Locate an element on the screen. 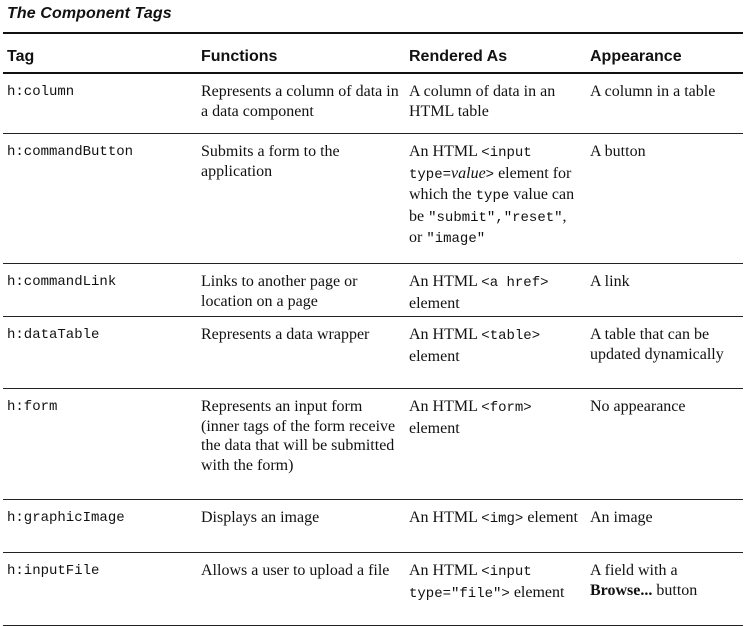 The width and height of the screenshot is (751, 626). functions-cell: Submits a form to the application is located at coordinates (301, 198).